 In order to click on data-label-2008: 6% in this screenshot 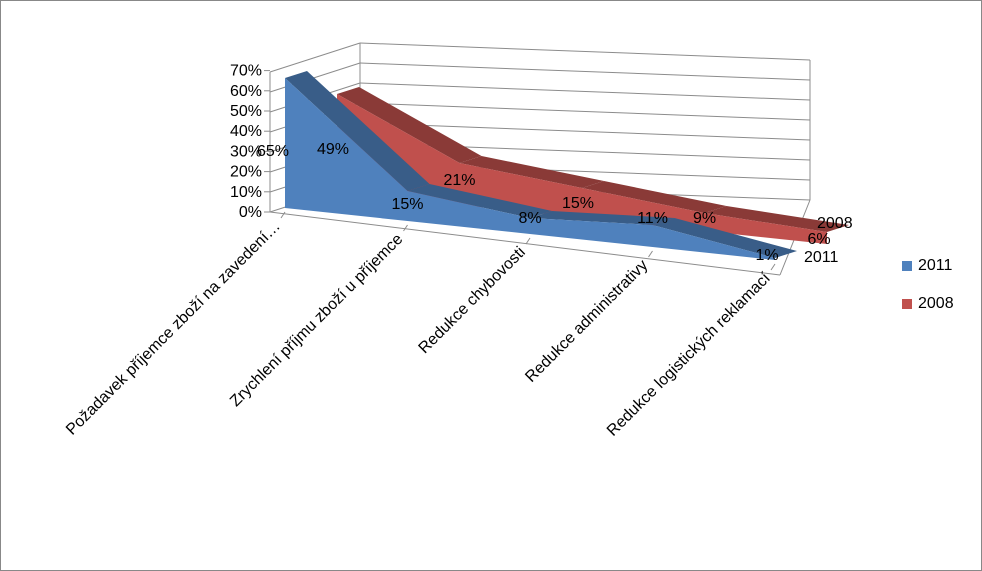, I will do `click(818, 239)`.